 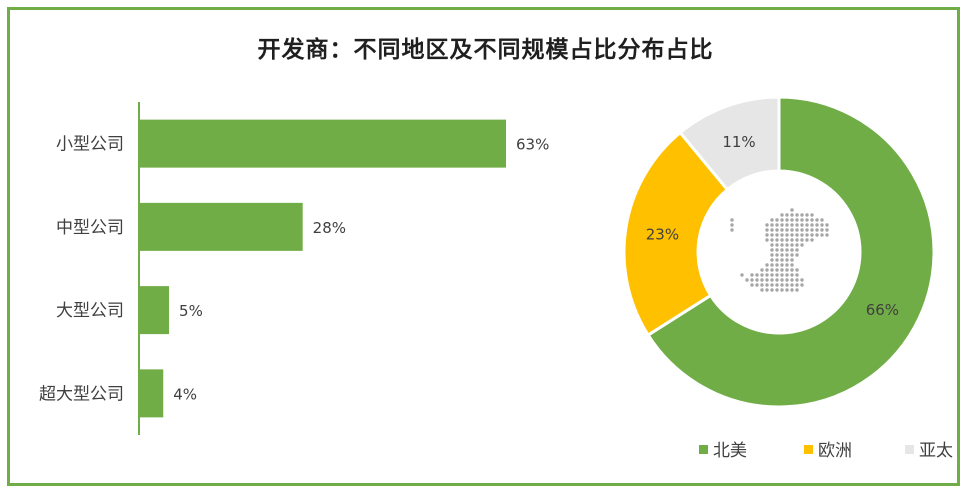 What do you see at coordinates (882, 310) in the screenshot?
I see `slice-value-label-1: 66%` at bounding box center [882, 310].